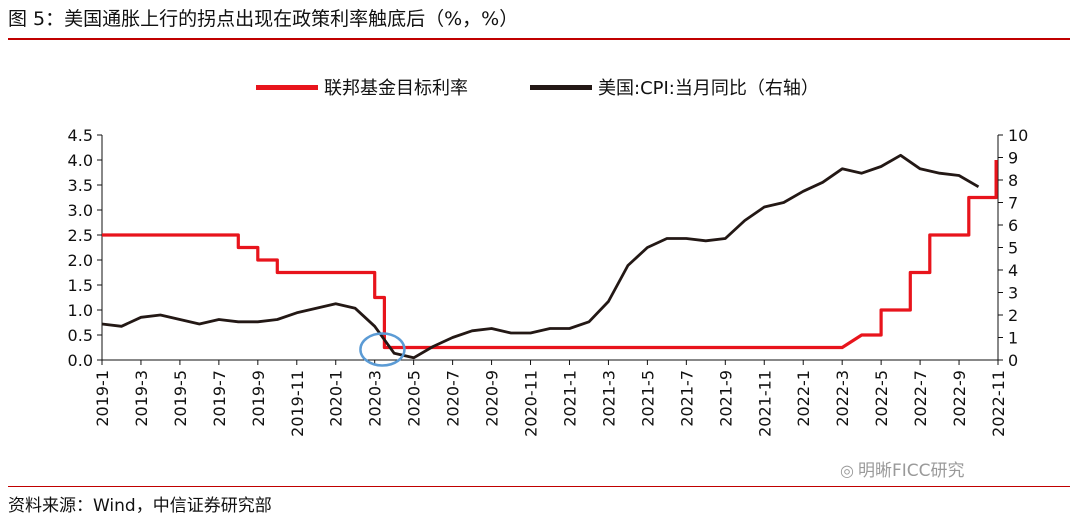 The height and width of the screenshot is (521, 1080). I want to click on y-right-tick-label: 6, so click(1013, 225).